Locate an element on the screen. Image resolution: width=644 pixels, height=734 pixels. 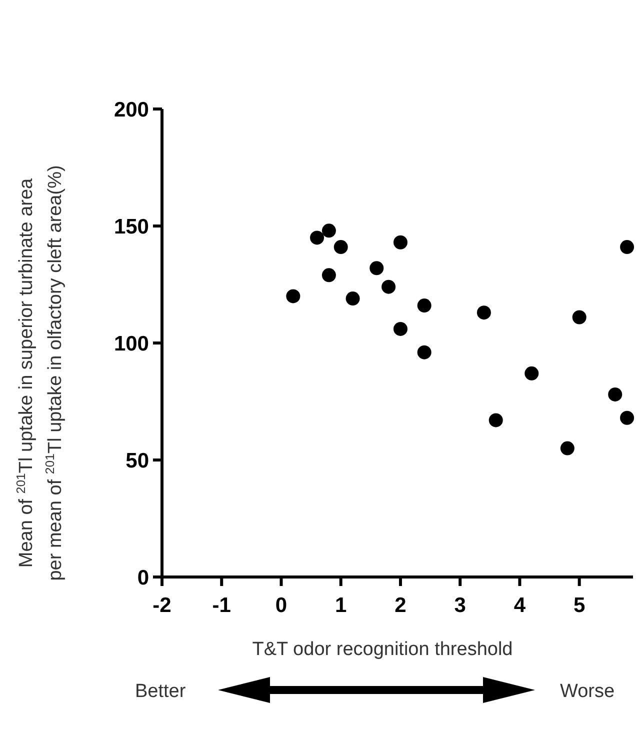
x-tick-label: 1 is located at coordinates (341, 605).